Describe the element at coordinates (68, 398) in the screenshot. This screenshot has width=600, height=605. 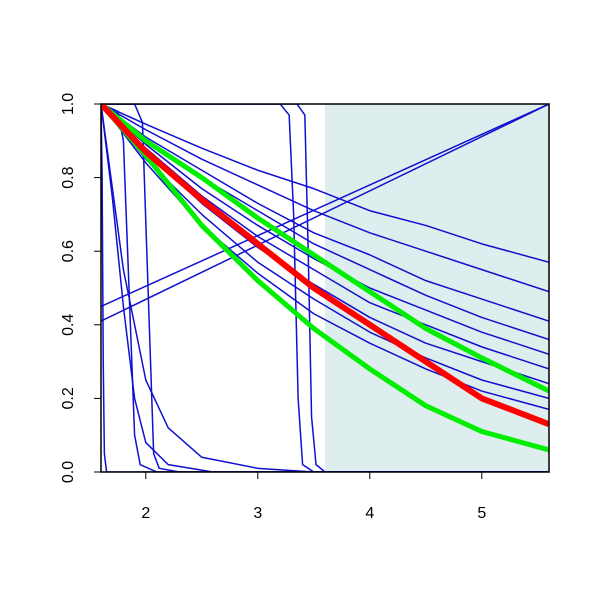
I see `y-tick-label: 0.2` at that location.